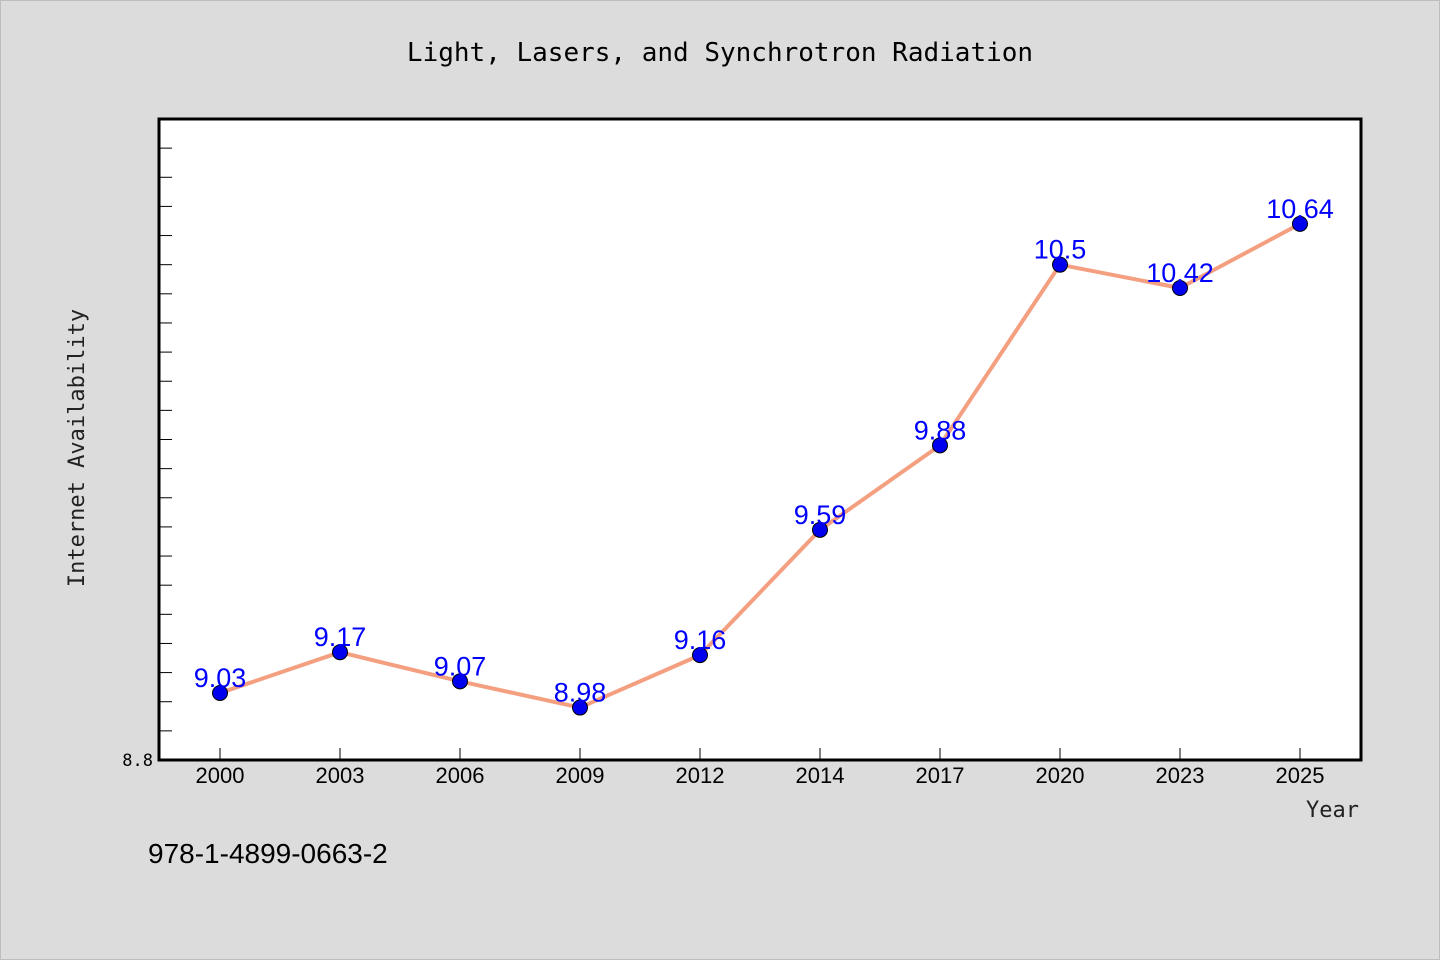 This screenshot has width=1440, height=960. Describe the element at coordinates (1300, 775) in the screenshot. I see `x-tick-label: 2025` at that location.